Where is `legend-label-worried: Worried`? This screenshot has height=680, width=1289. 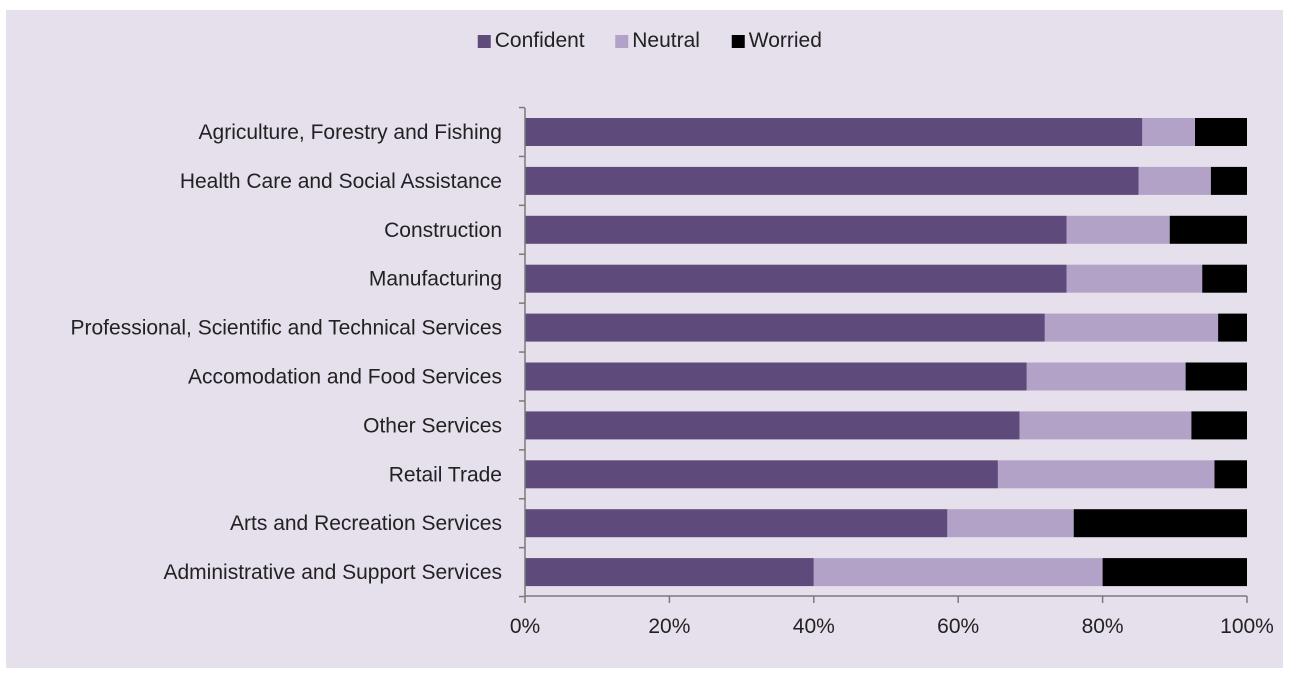 legend-label-worried: Worried is located at coordinates (785, 40).